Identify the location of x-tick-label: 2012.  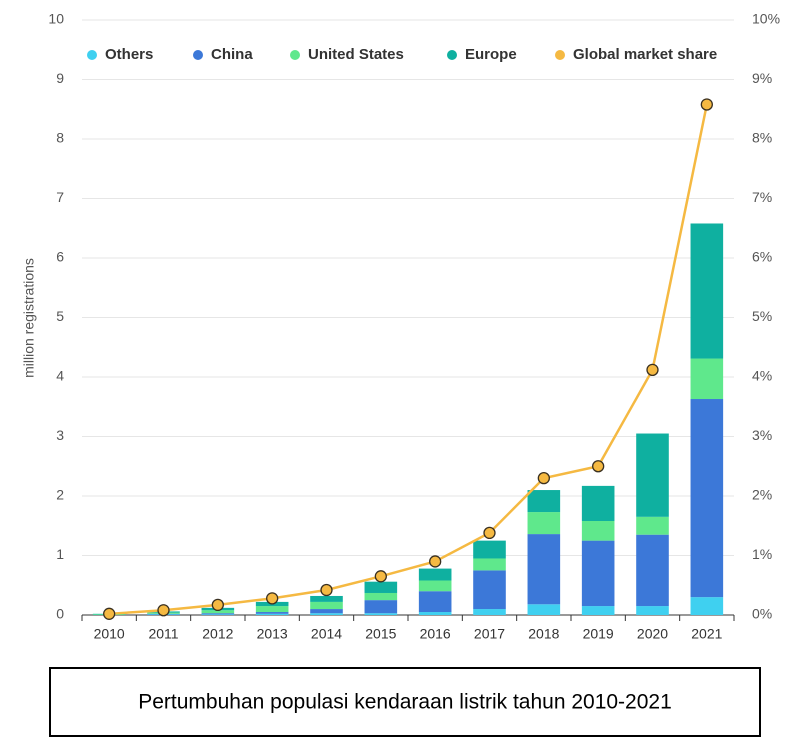
(217, 634).